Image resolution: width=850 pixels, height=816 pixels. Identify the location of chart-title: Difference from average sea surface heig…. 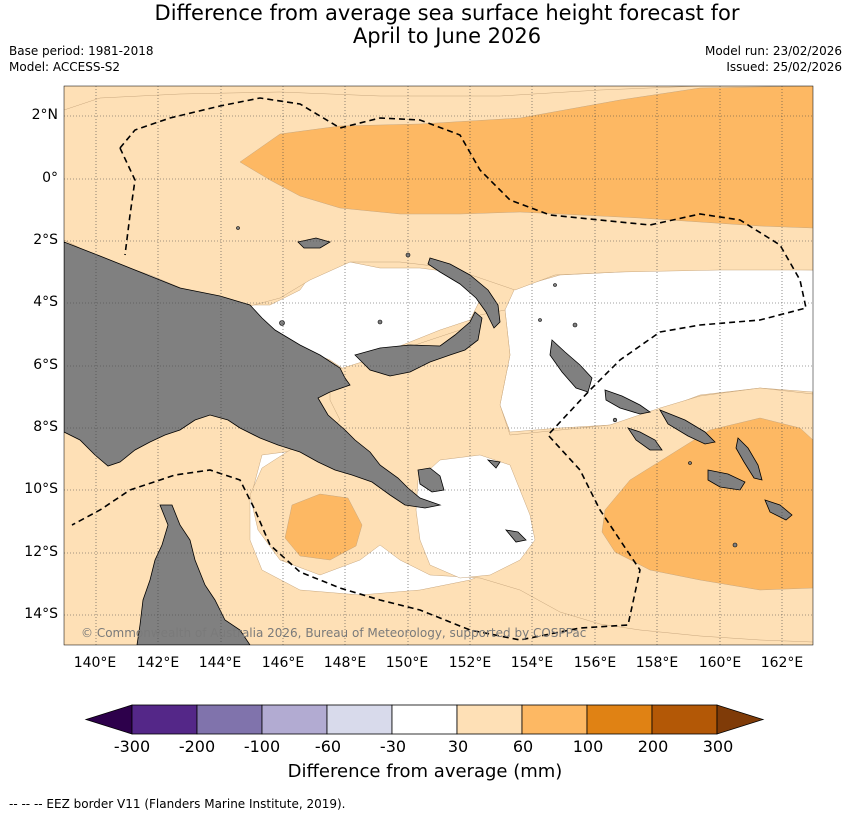
(425, 25).